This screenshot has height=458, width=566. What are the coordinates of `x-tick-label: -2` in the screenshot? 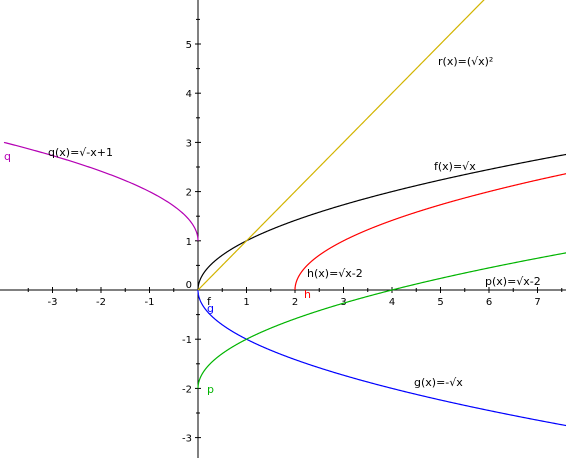 It's located at (101, 302).